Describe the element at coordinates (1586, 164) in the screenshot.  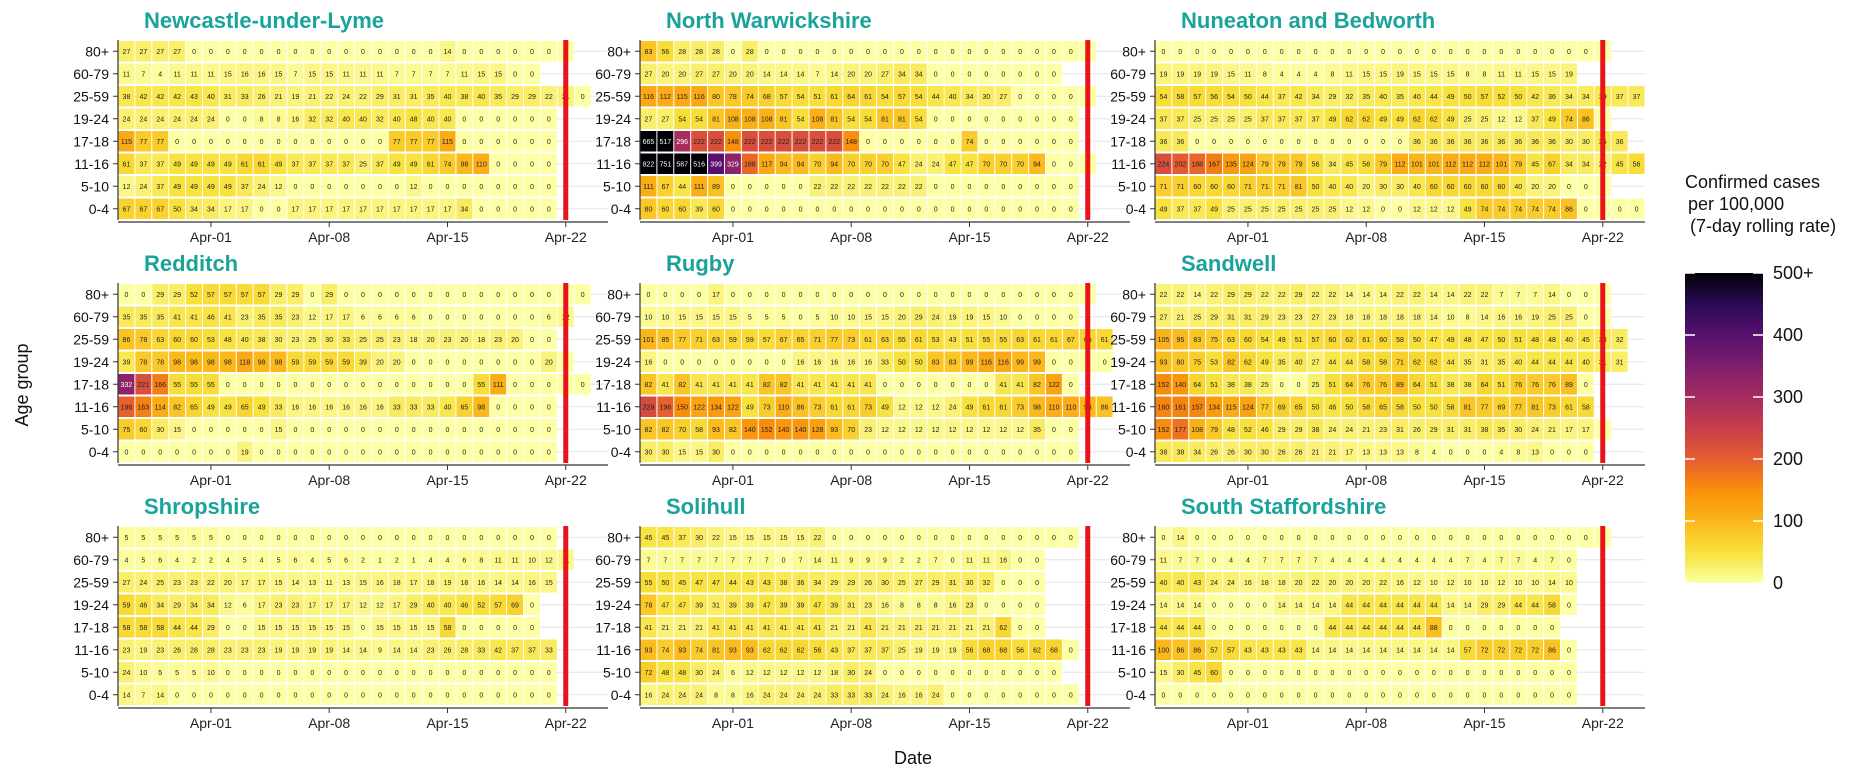
I see `cell-value-label: 34` at that location.